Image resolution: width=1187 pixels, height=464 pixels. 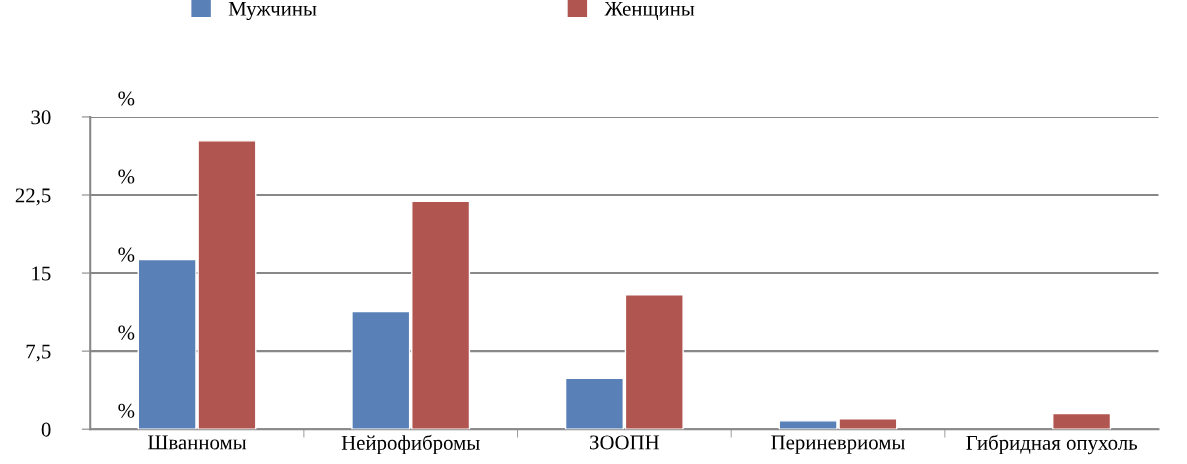 I want to click on x-tick-label: Периневриомы, so click(x=838, y=444).